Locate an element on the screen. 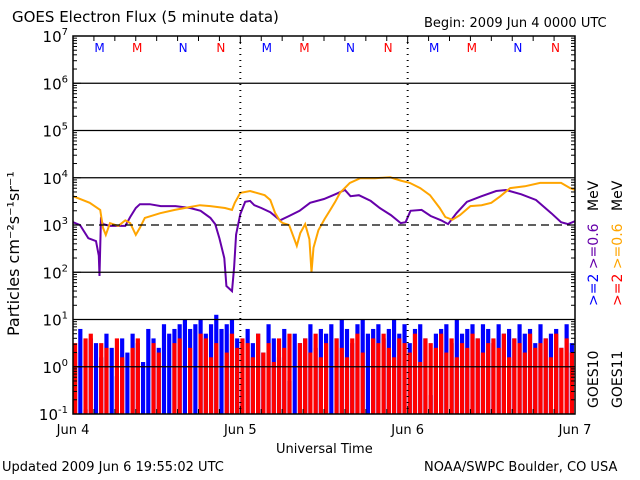 This screenshot has height=480, width=640. legend-goes10-06mev: >=0.6 is located at coordinates (594, 246).